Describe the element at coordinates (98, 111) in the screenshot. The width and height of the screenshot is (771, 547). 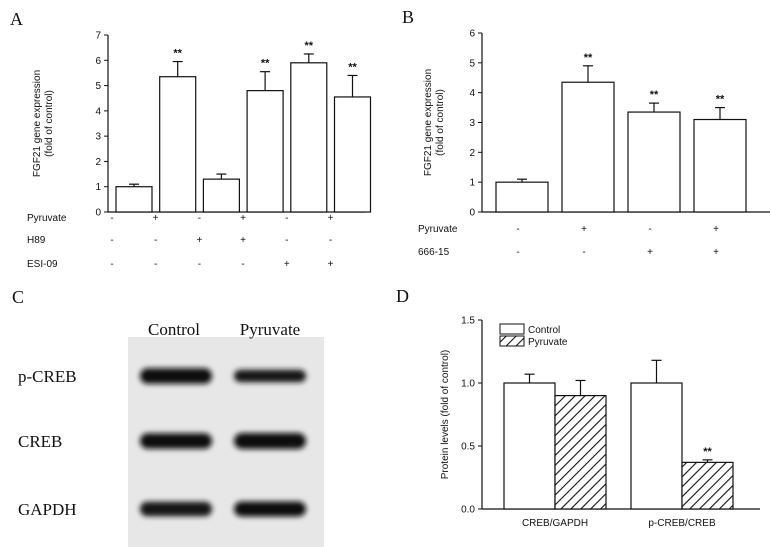
I see `panel-a-y-tick-label: 4` at that location.